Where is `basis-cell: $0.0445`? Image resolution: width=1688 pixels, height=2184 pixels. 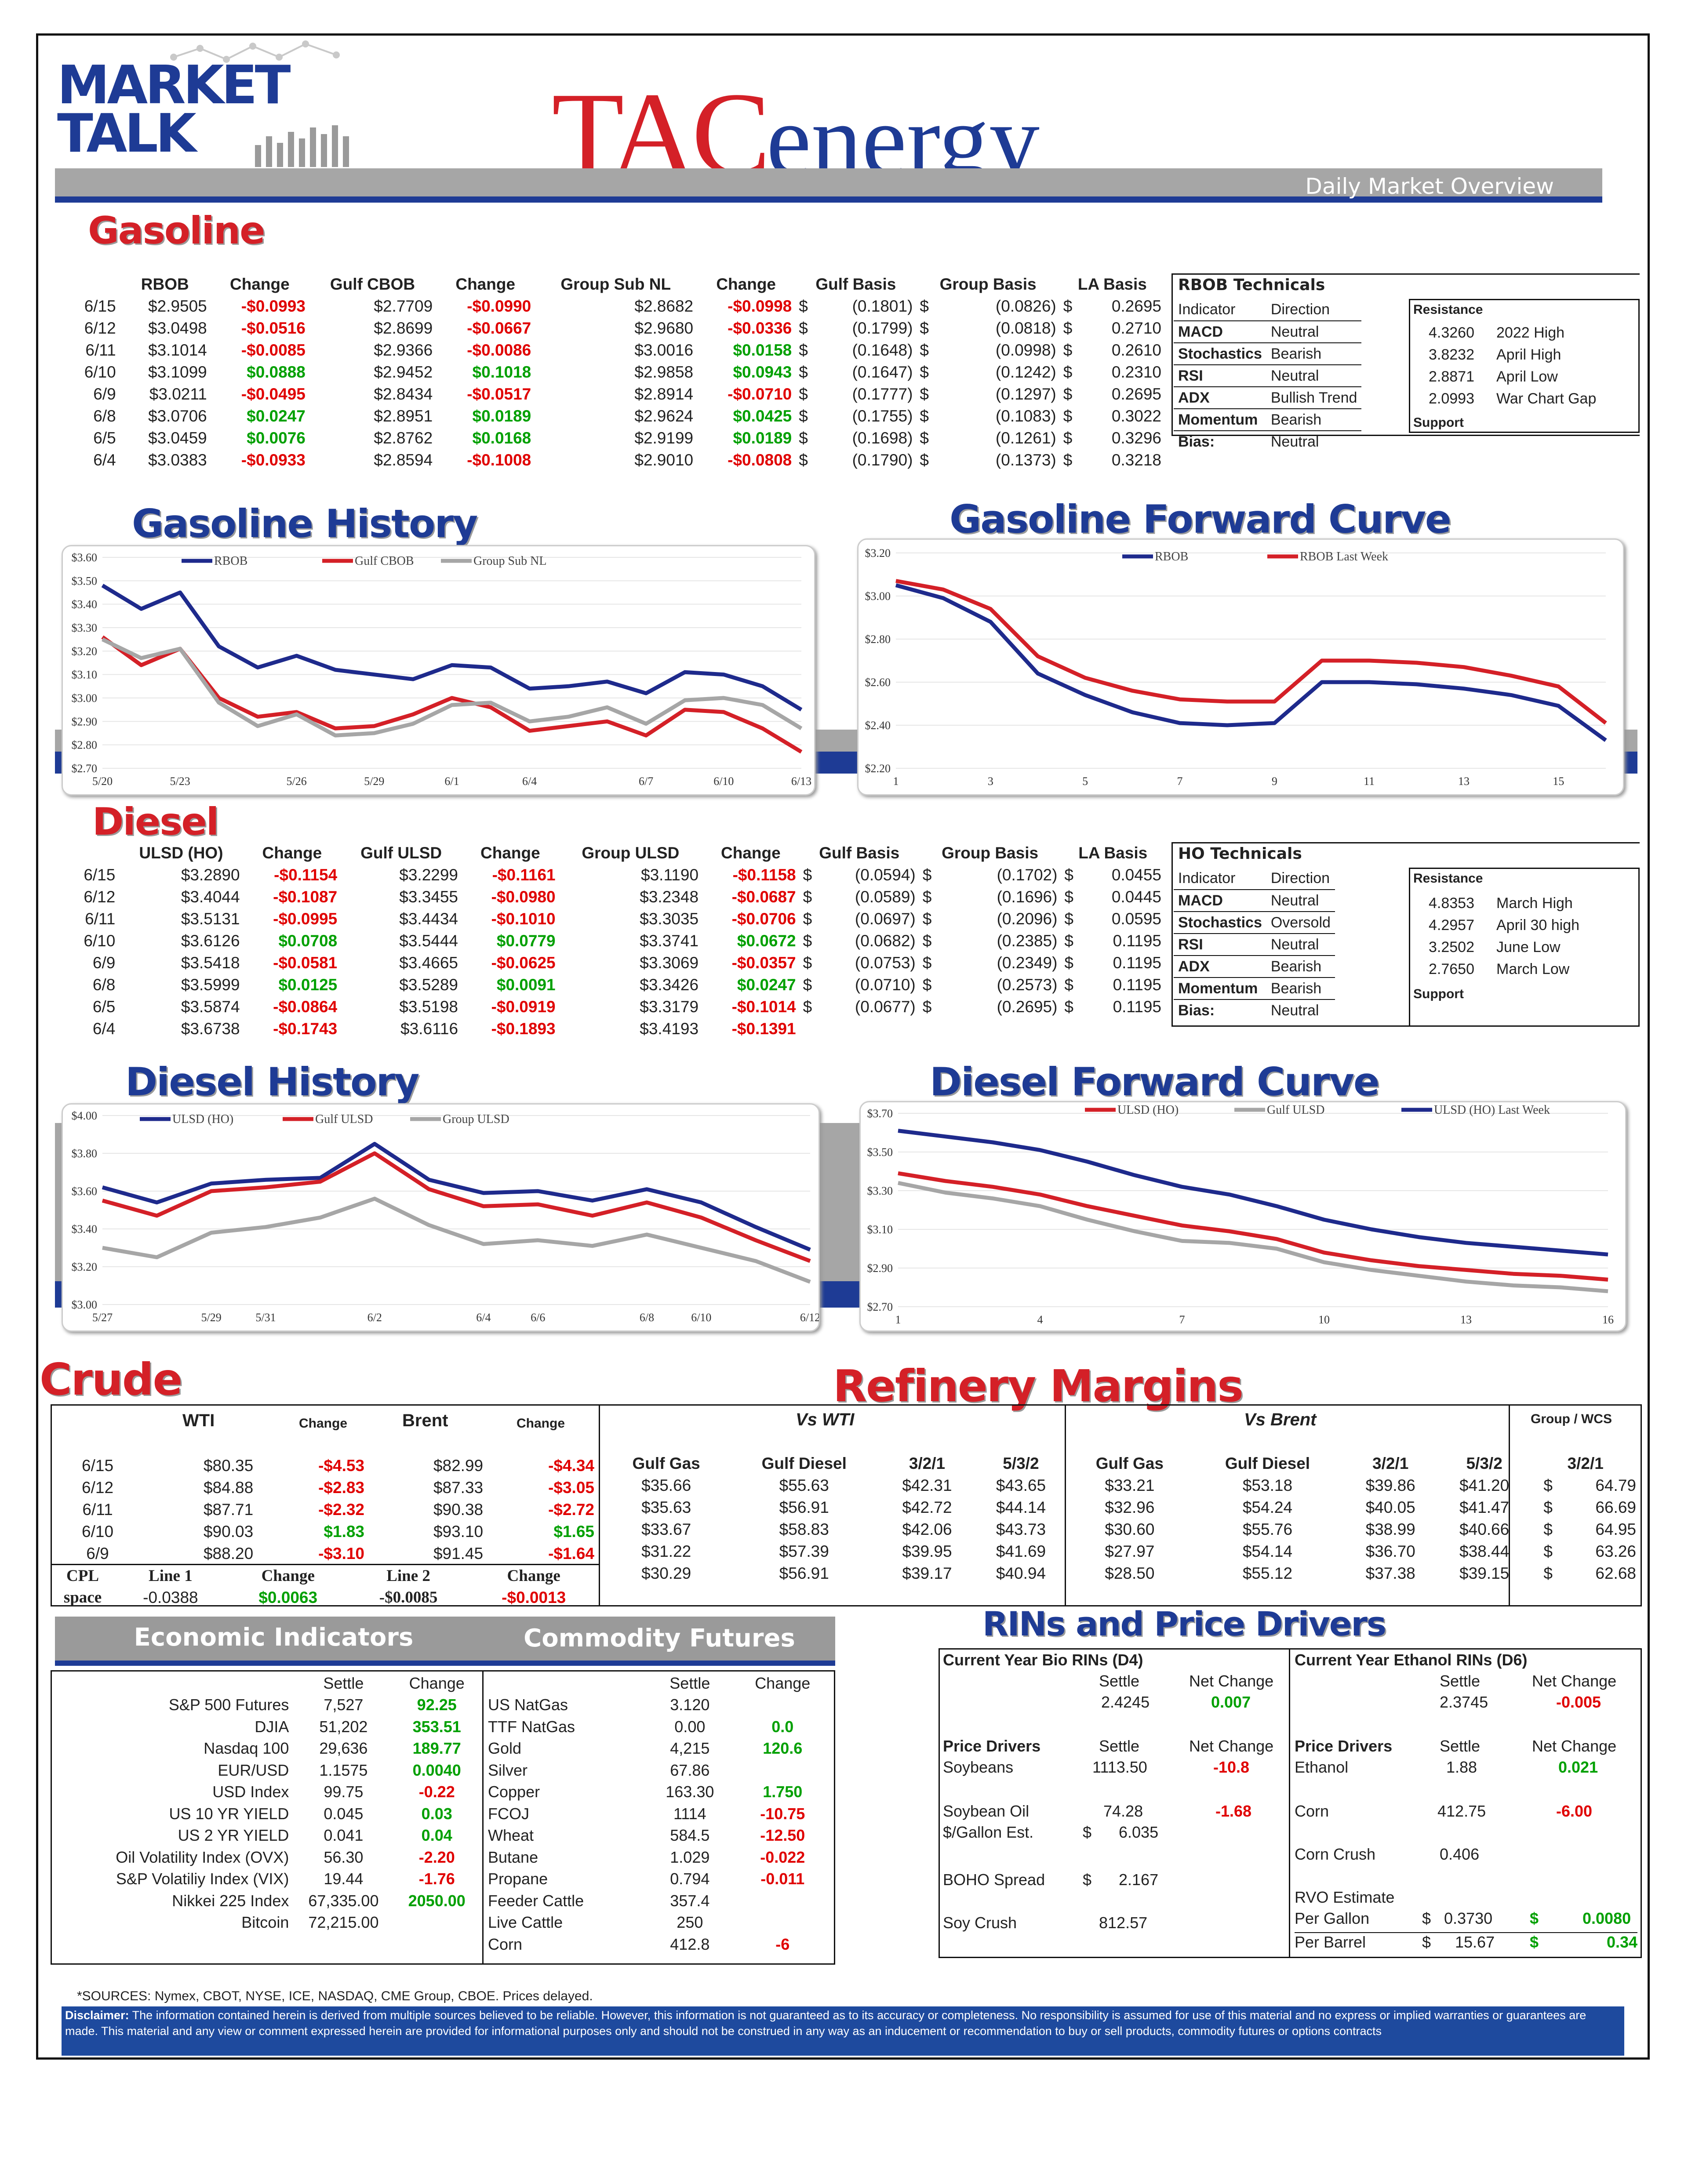 basis-cell: $0.0445 is located at coordinates (1113, 897).